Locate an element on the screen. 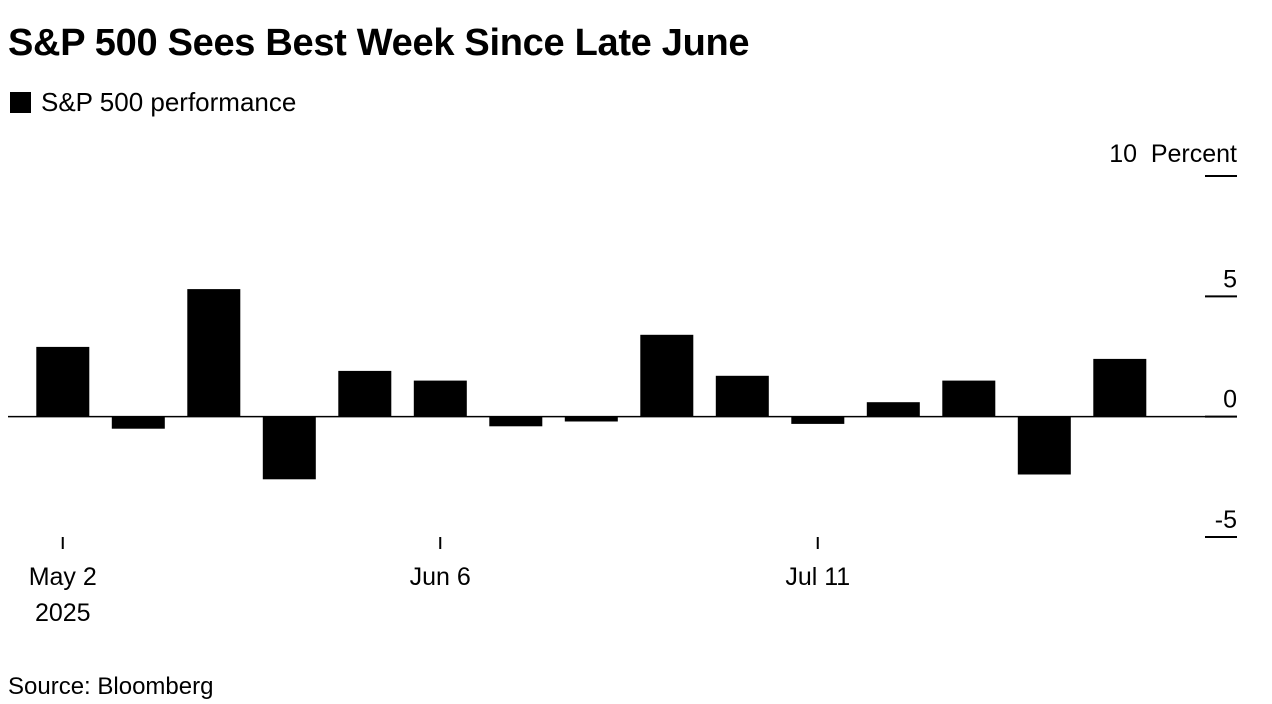 The height and width of the screenshot is (704, 1272). source-note: Source: Bloomberg is located at coordinates (111, 686).